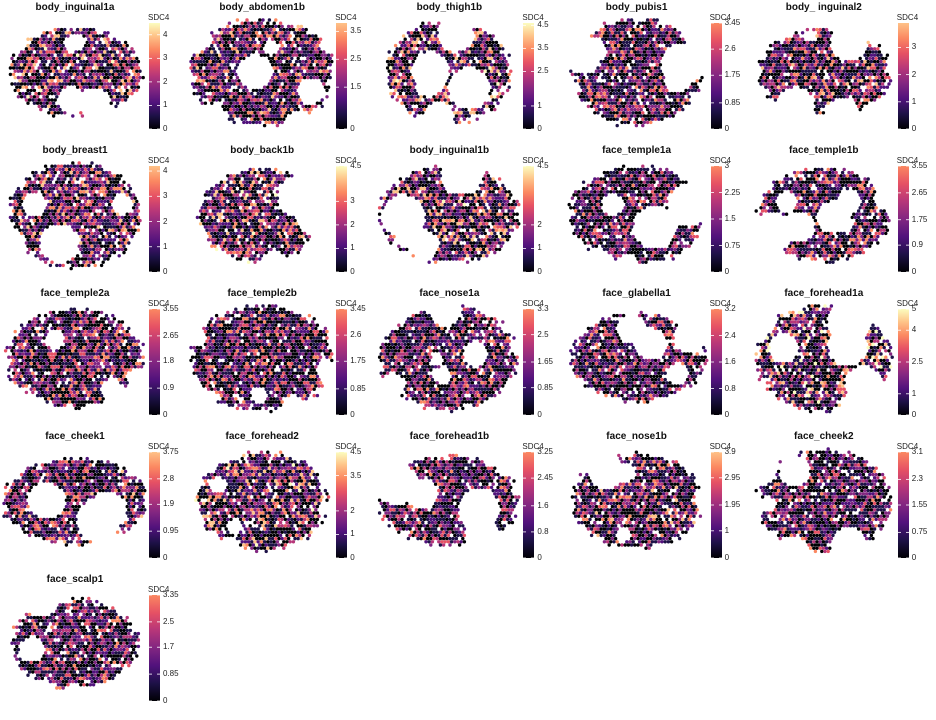  What do you see at coordinates (93, 214) in the screenshot?
I see `panel-body_breast1: body_breast1 SDC4 0 1 2 3 4` at bounding box center [93, 214].